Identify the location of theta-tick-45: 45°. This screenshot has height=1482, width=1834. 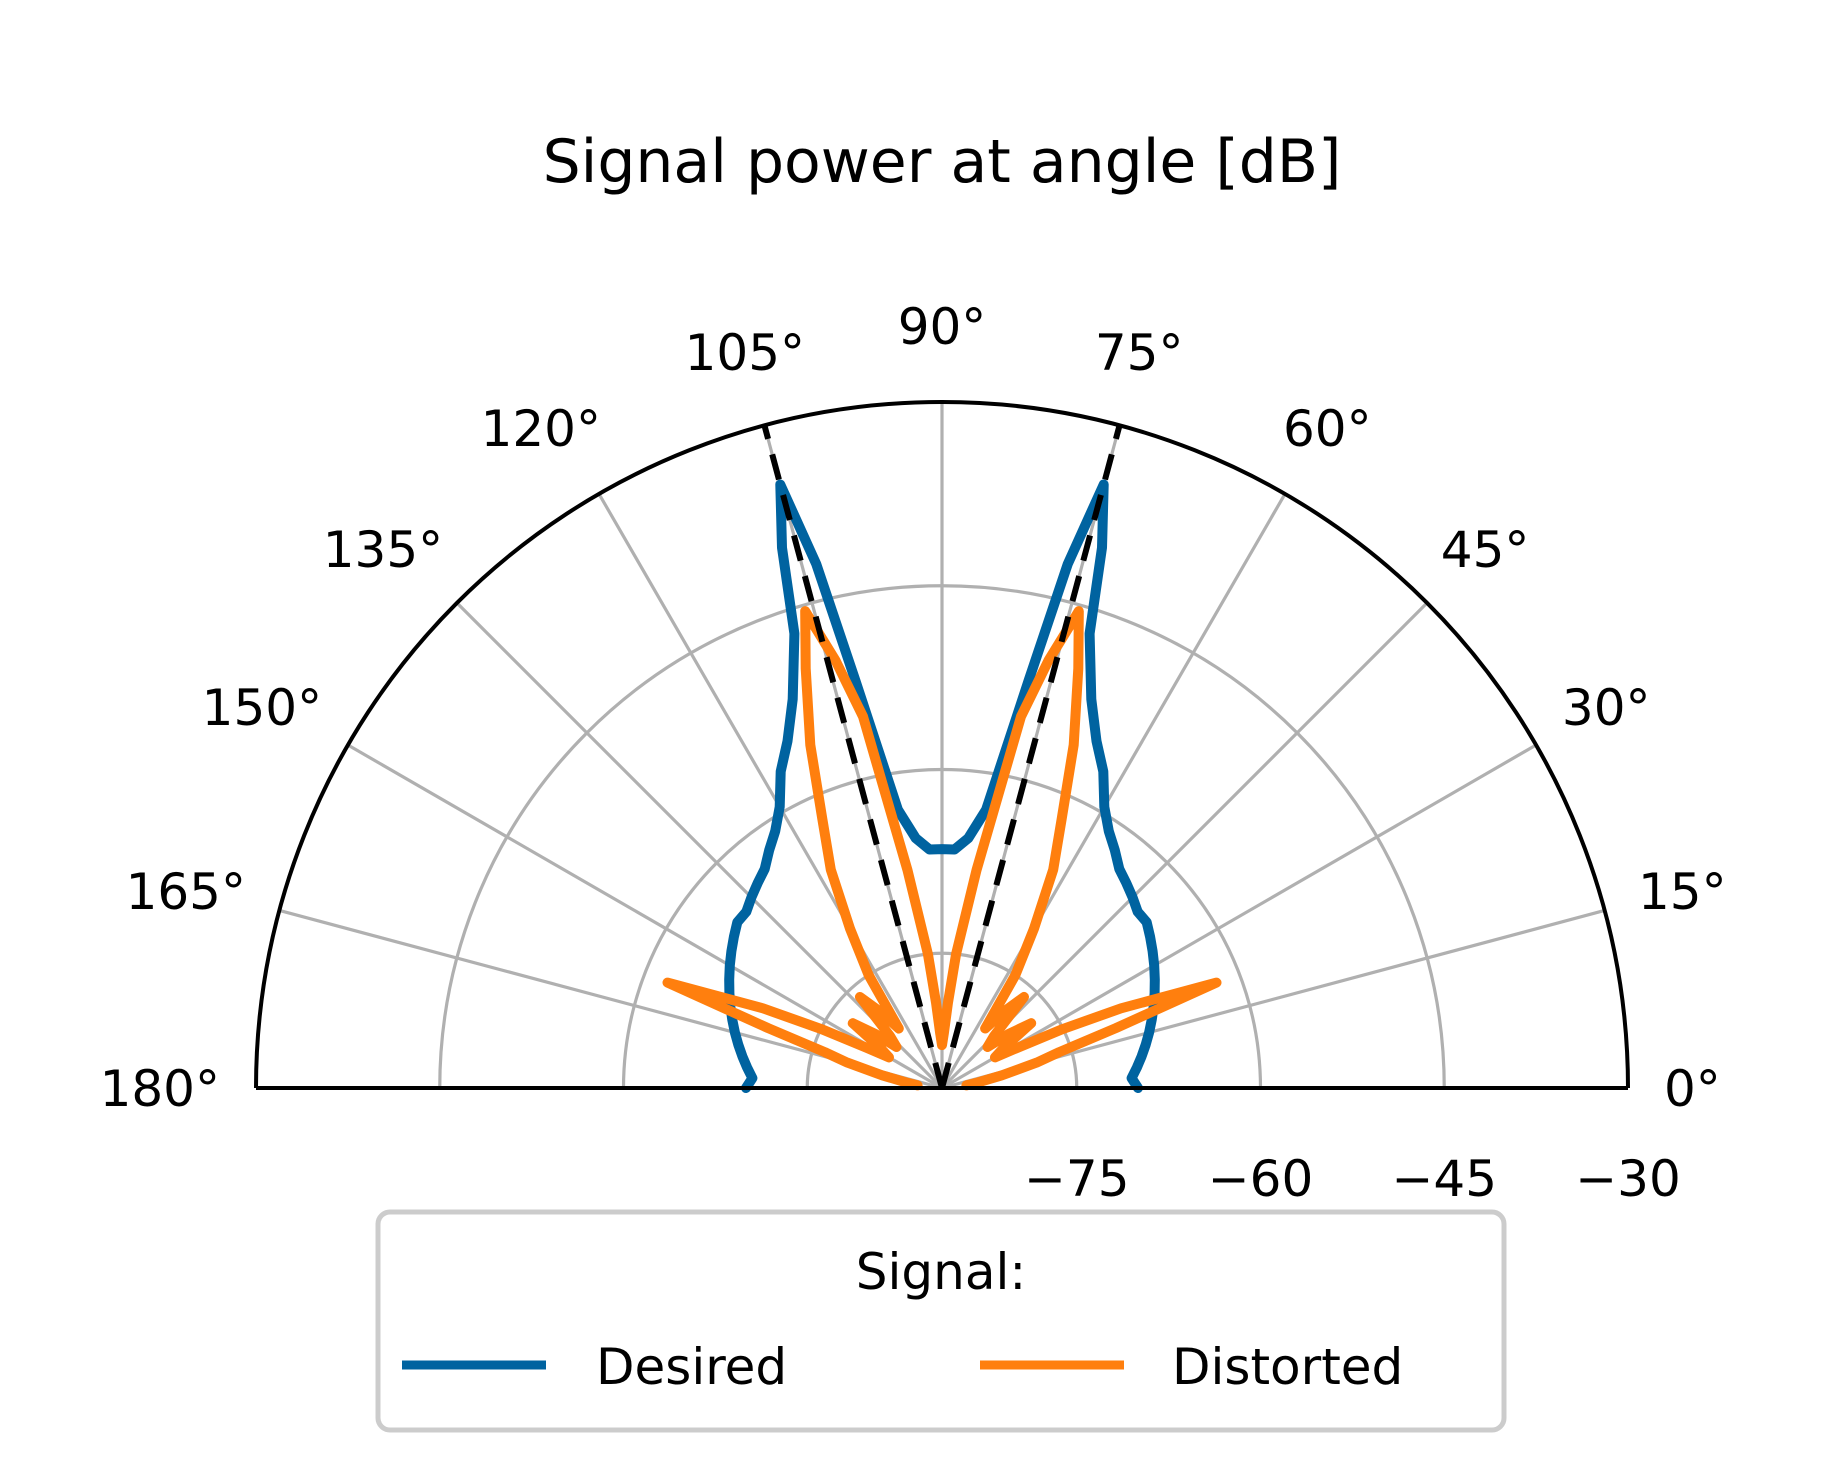
(1485, 550).